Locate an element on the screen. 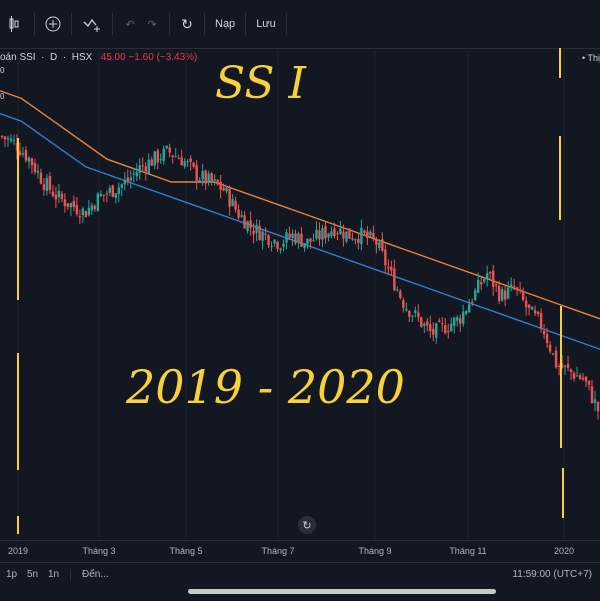  timeframe-1n: 1n is located at coordinates (54, 574).